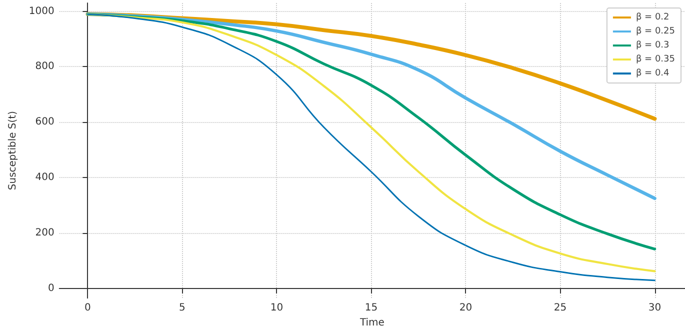  I want to click on x-tick-label: 15, so click(371, 308).